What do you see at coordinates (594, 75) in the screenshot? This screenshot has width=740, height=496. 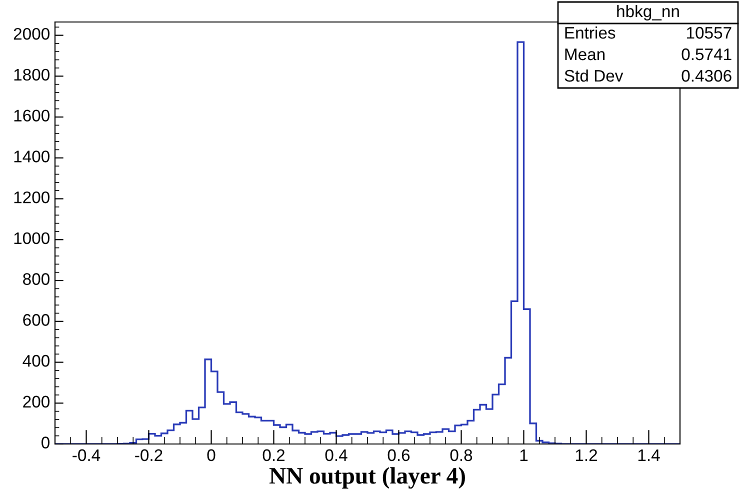 I see `annotation: Std Dev` at bounding box center [594, 75].